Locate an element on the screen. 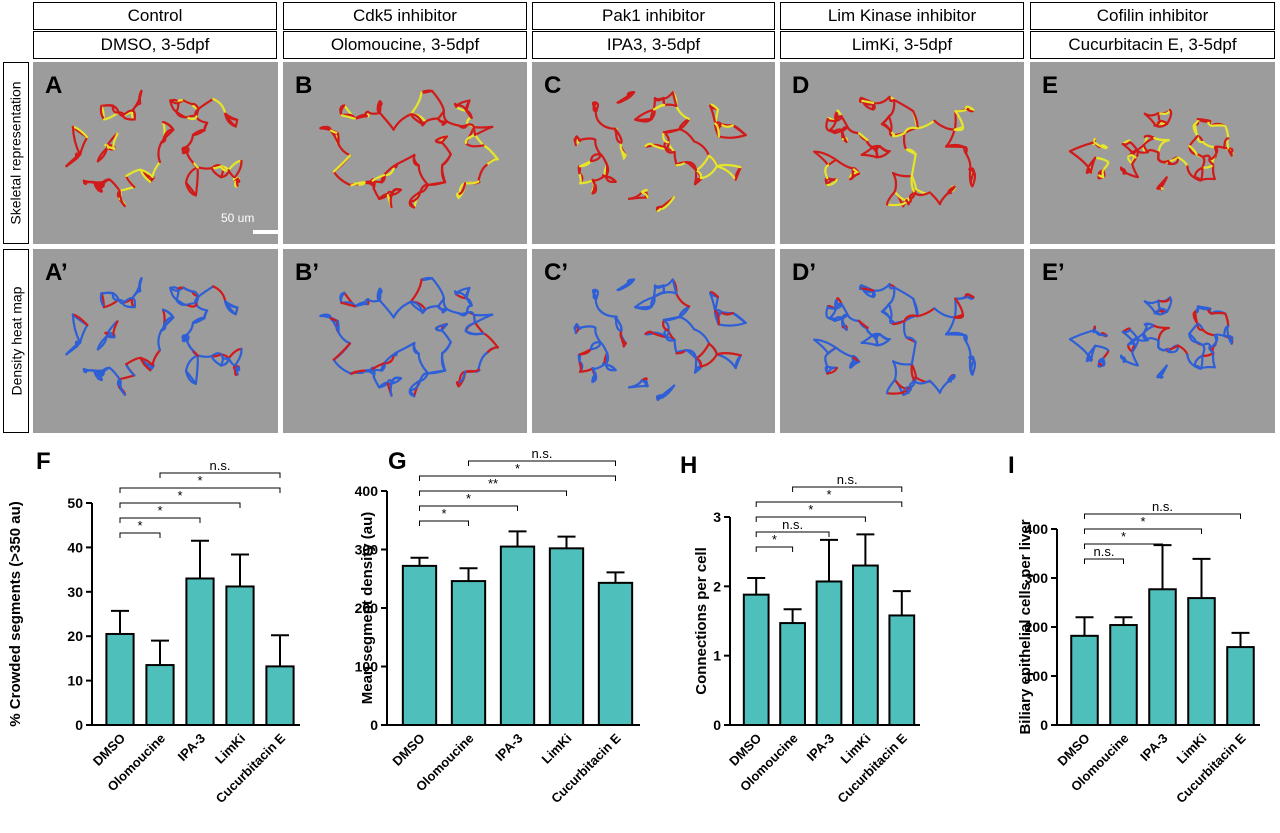 The image size is (1280, 833). y-tick-label: 100 is located at coordinates (367, 667).